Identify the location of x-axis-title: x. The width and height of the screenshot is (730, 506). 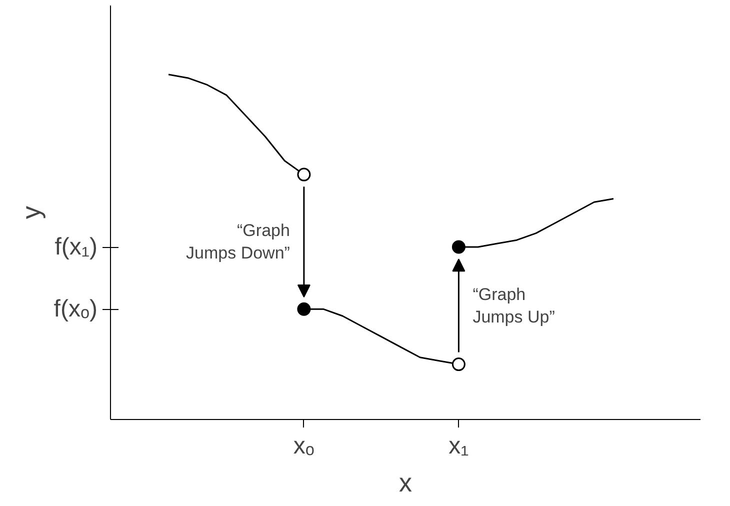
(405, 483).